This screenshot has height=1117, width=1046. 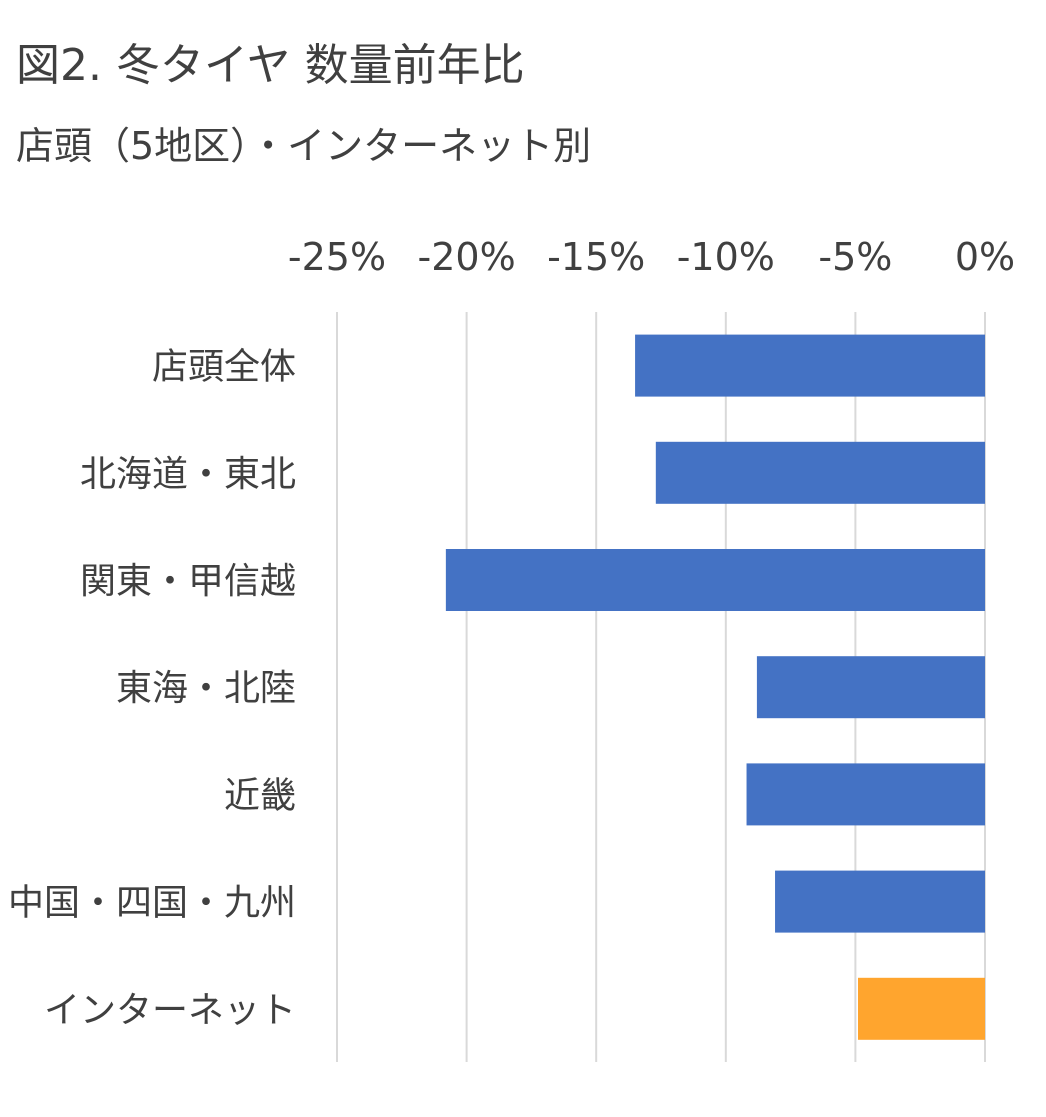 I want to click on x-tick-label: -10%, so click(x=726, y=257).